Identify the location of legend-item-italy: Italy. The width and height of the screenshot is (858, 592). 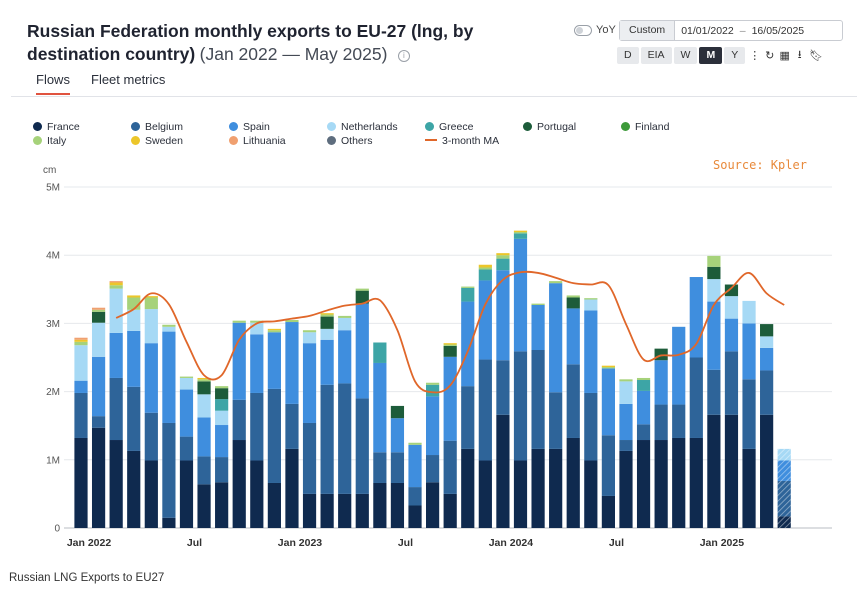
(49, 141).